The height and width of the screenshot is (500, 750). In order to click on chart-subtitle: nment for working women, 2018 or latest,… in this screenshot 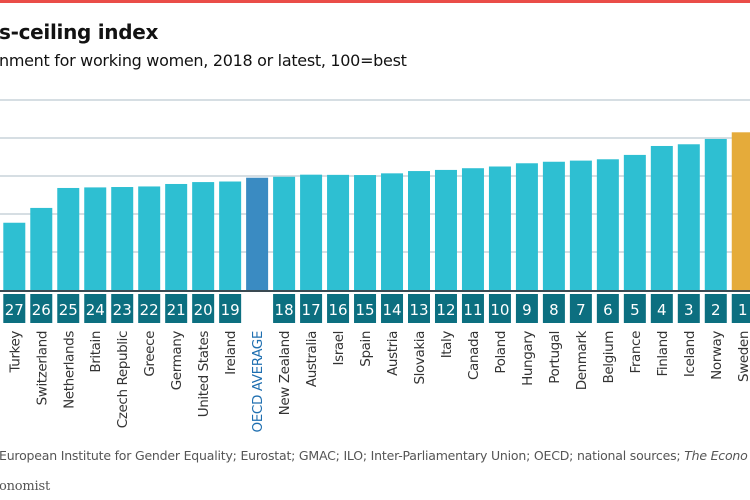, I will do `click(203, 60)`.